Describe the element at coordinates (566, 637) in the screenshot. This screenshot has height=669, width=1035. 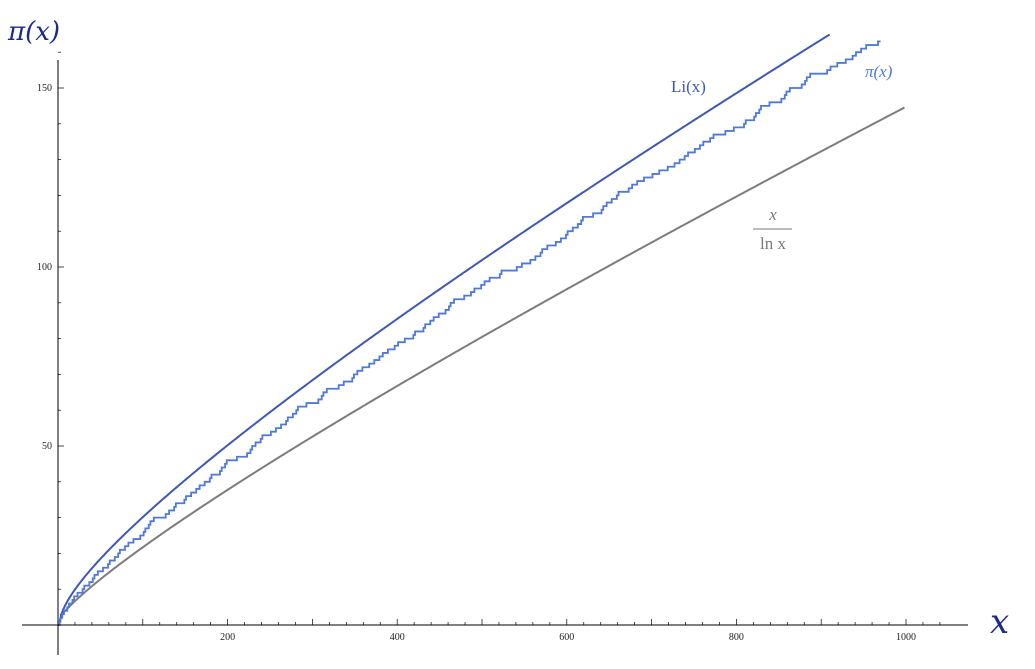
I see `x-tick-label: 600` at that location.